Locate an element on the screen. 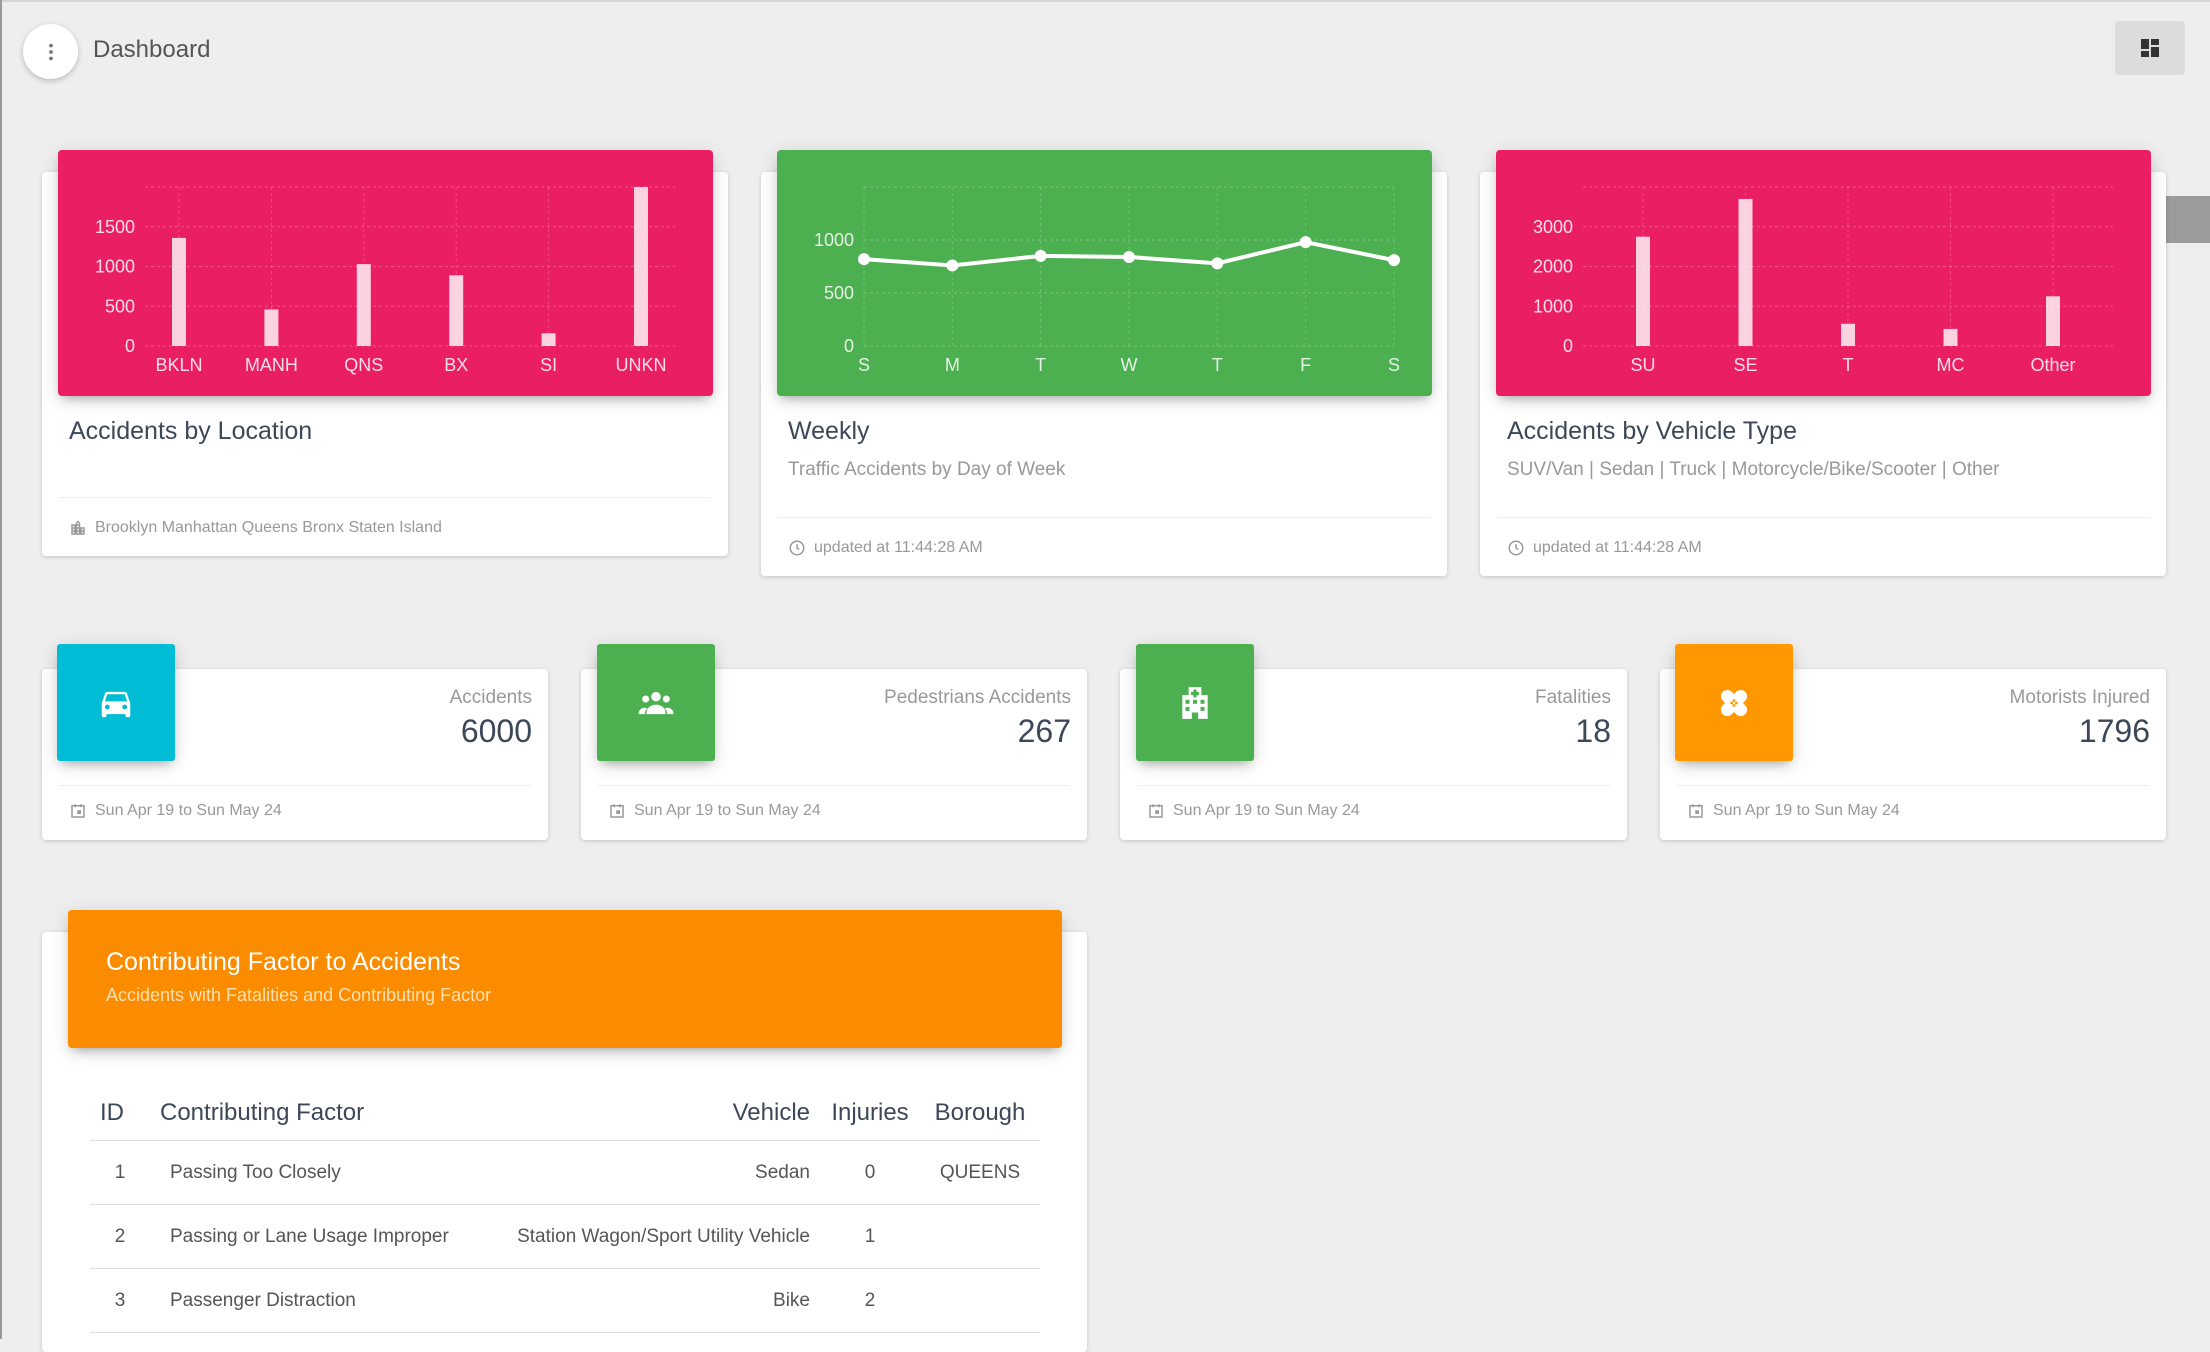  table-row: 1 Passing Too Closely Sedan 0 QUEENS is located at coordinates (565, 1172).